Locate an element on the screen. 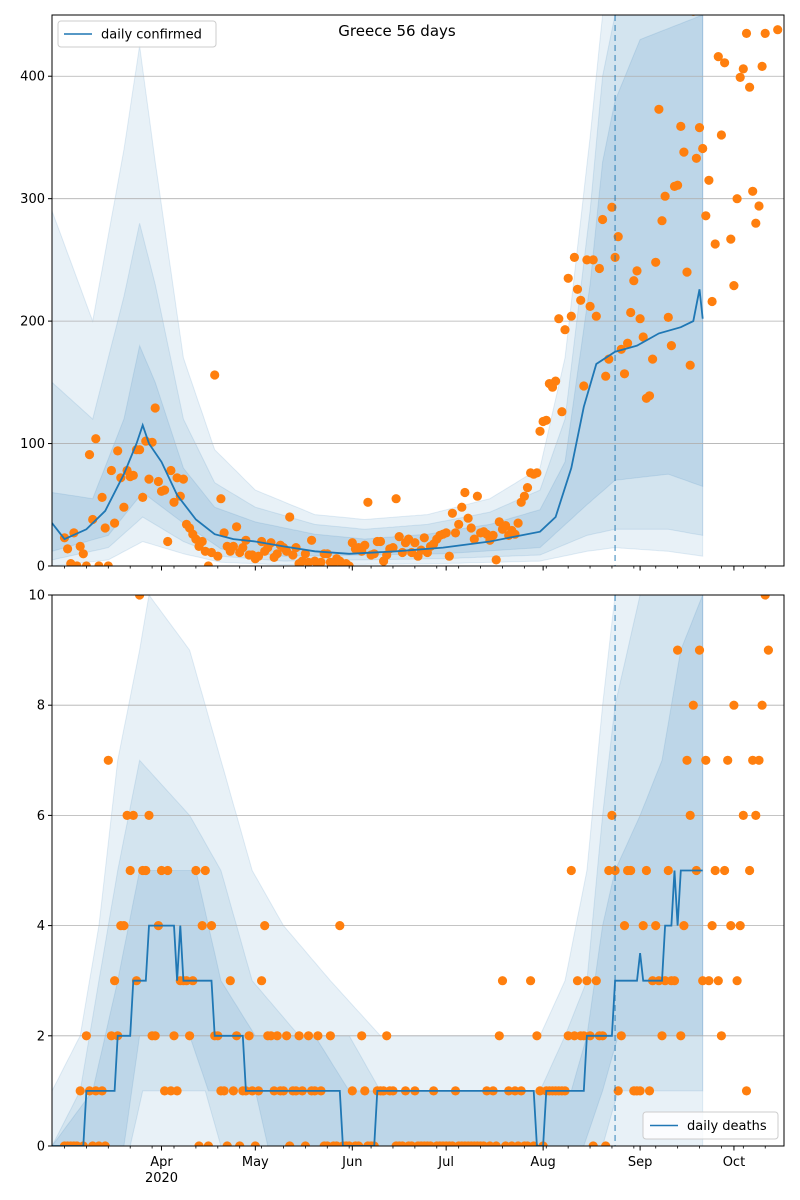 The width and height of the screenshot is (800, 1200). legend-box is located at coordinates (137, 34).